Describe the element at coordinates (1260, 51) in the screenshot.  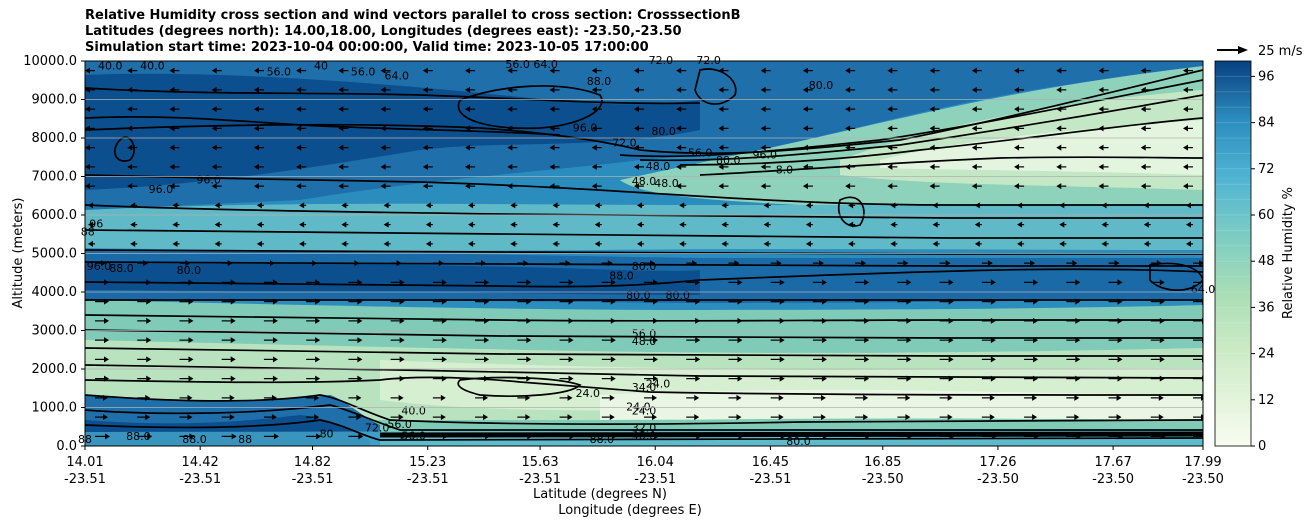
I see `quiver-key: 25 m/s` at that location.